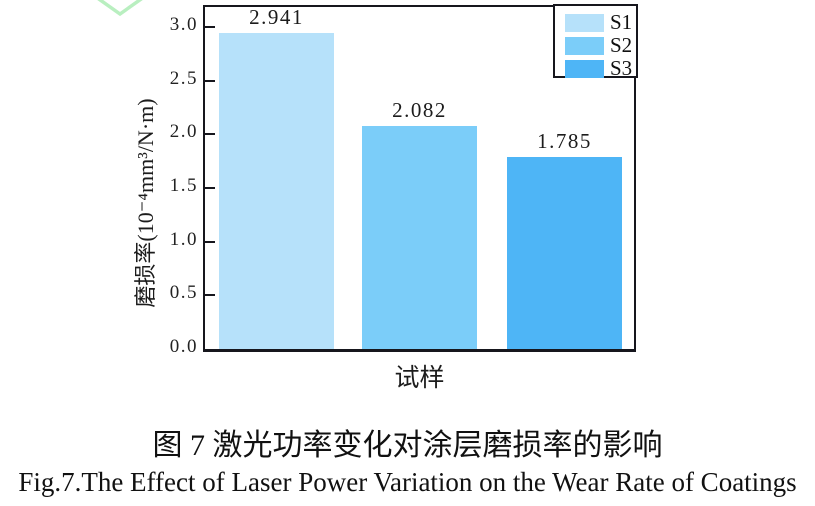 The height and width of the screenshot is (506, 815). I want to click on y-tick-label: 1.0, so click(183, 239).